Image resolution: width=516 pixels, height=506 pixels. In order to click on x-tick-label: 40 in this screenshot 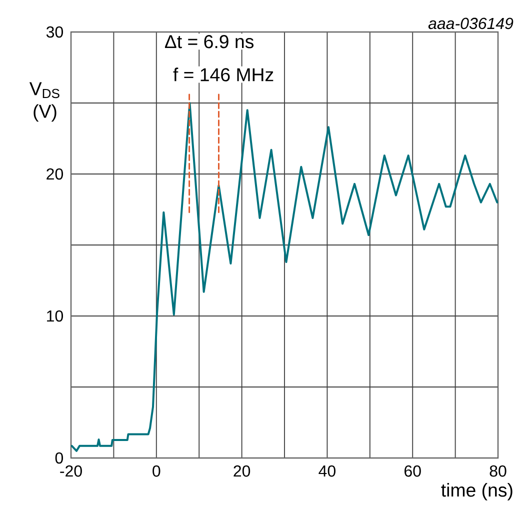, I will do `click(327, 471)`.